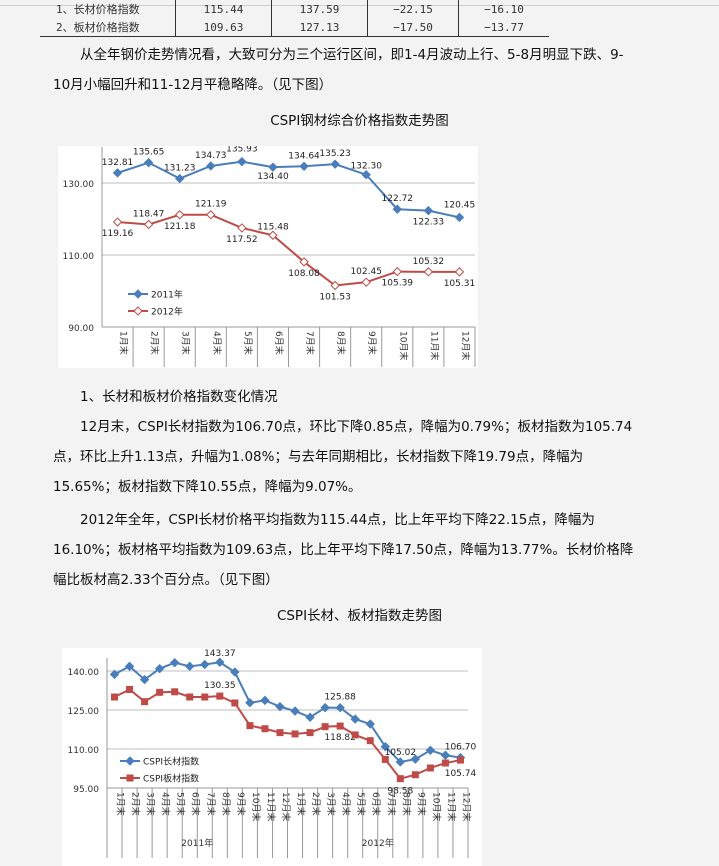 This screenshot has height=866, width=719. Describe the element at coordinates (421, 804) in the screenshot. I see `x-tick-label: 9月末` at that location.